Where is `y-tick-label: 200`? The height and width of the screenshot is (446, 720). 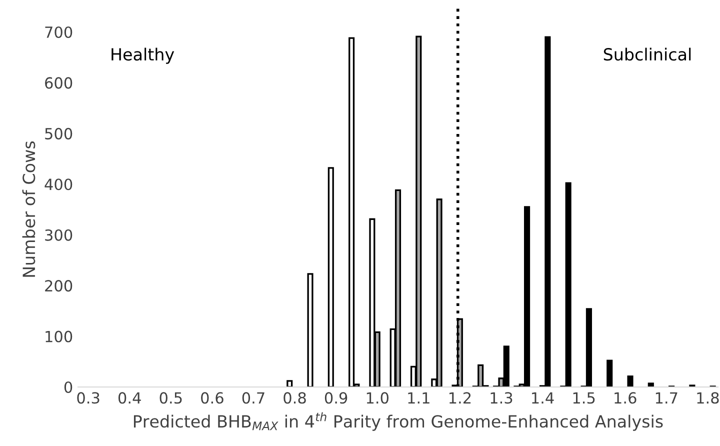
y-tick-label: 200 is located at coordinates (58, 286).